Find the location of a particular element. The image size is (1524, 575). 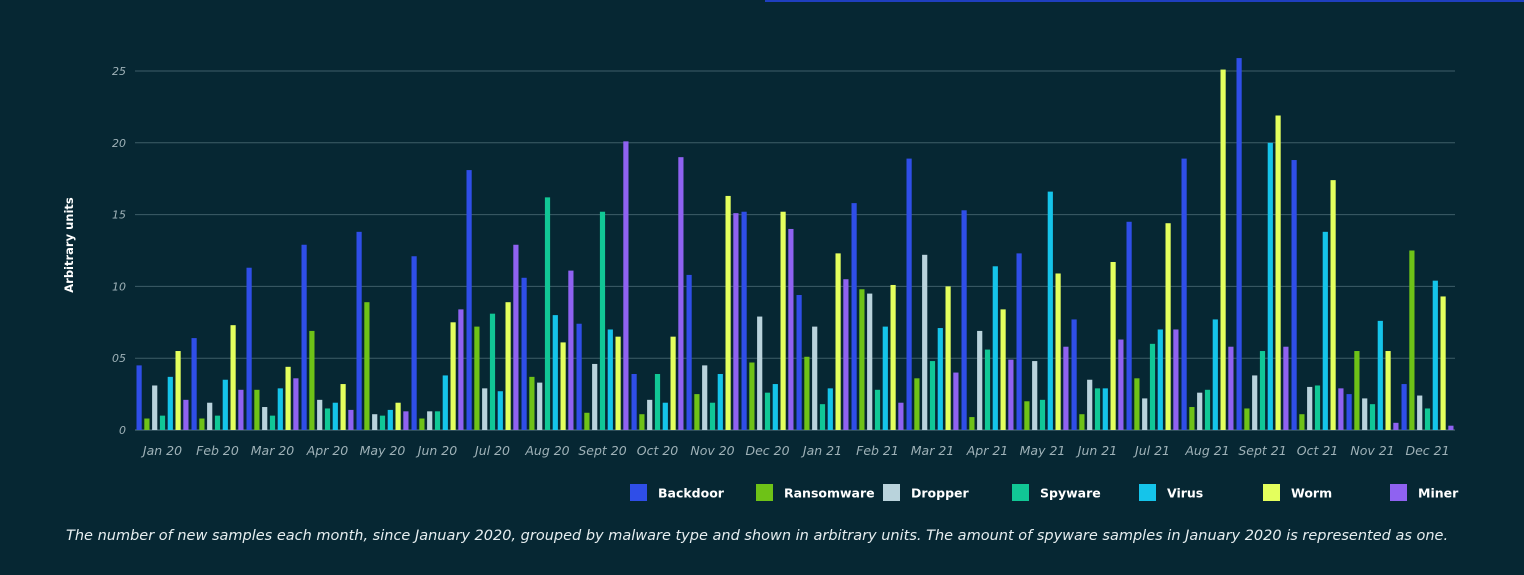

y-tick-label: 0 is located at coordinates (122, 430).